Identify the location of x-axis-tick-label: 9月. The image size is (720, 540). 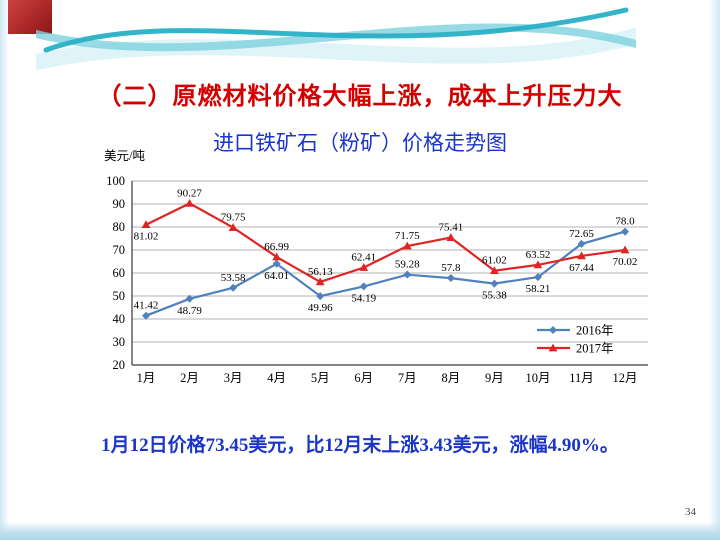
(494, 378).